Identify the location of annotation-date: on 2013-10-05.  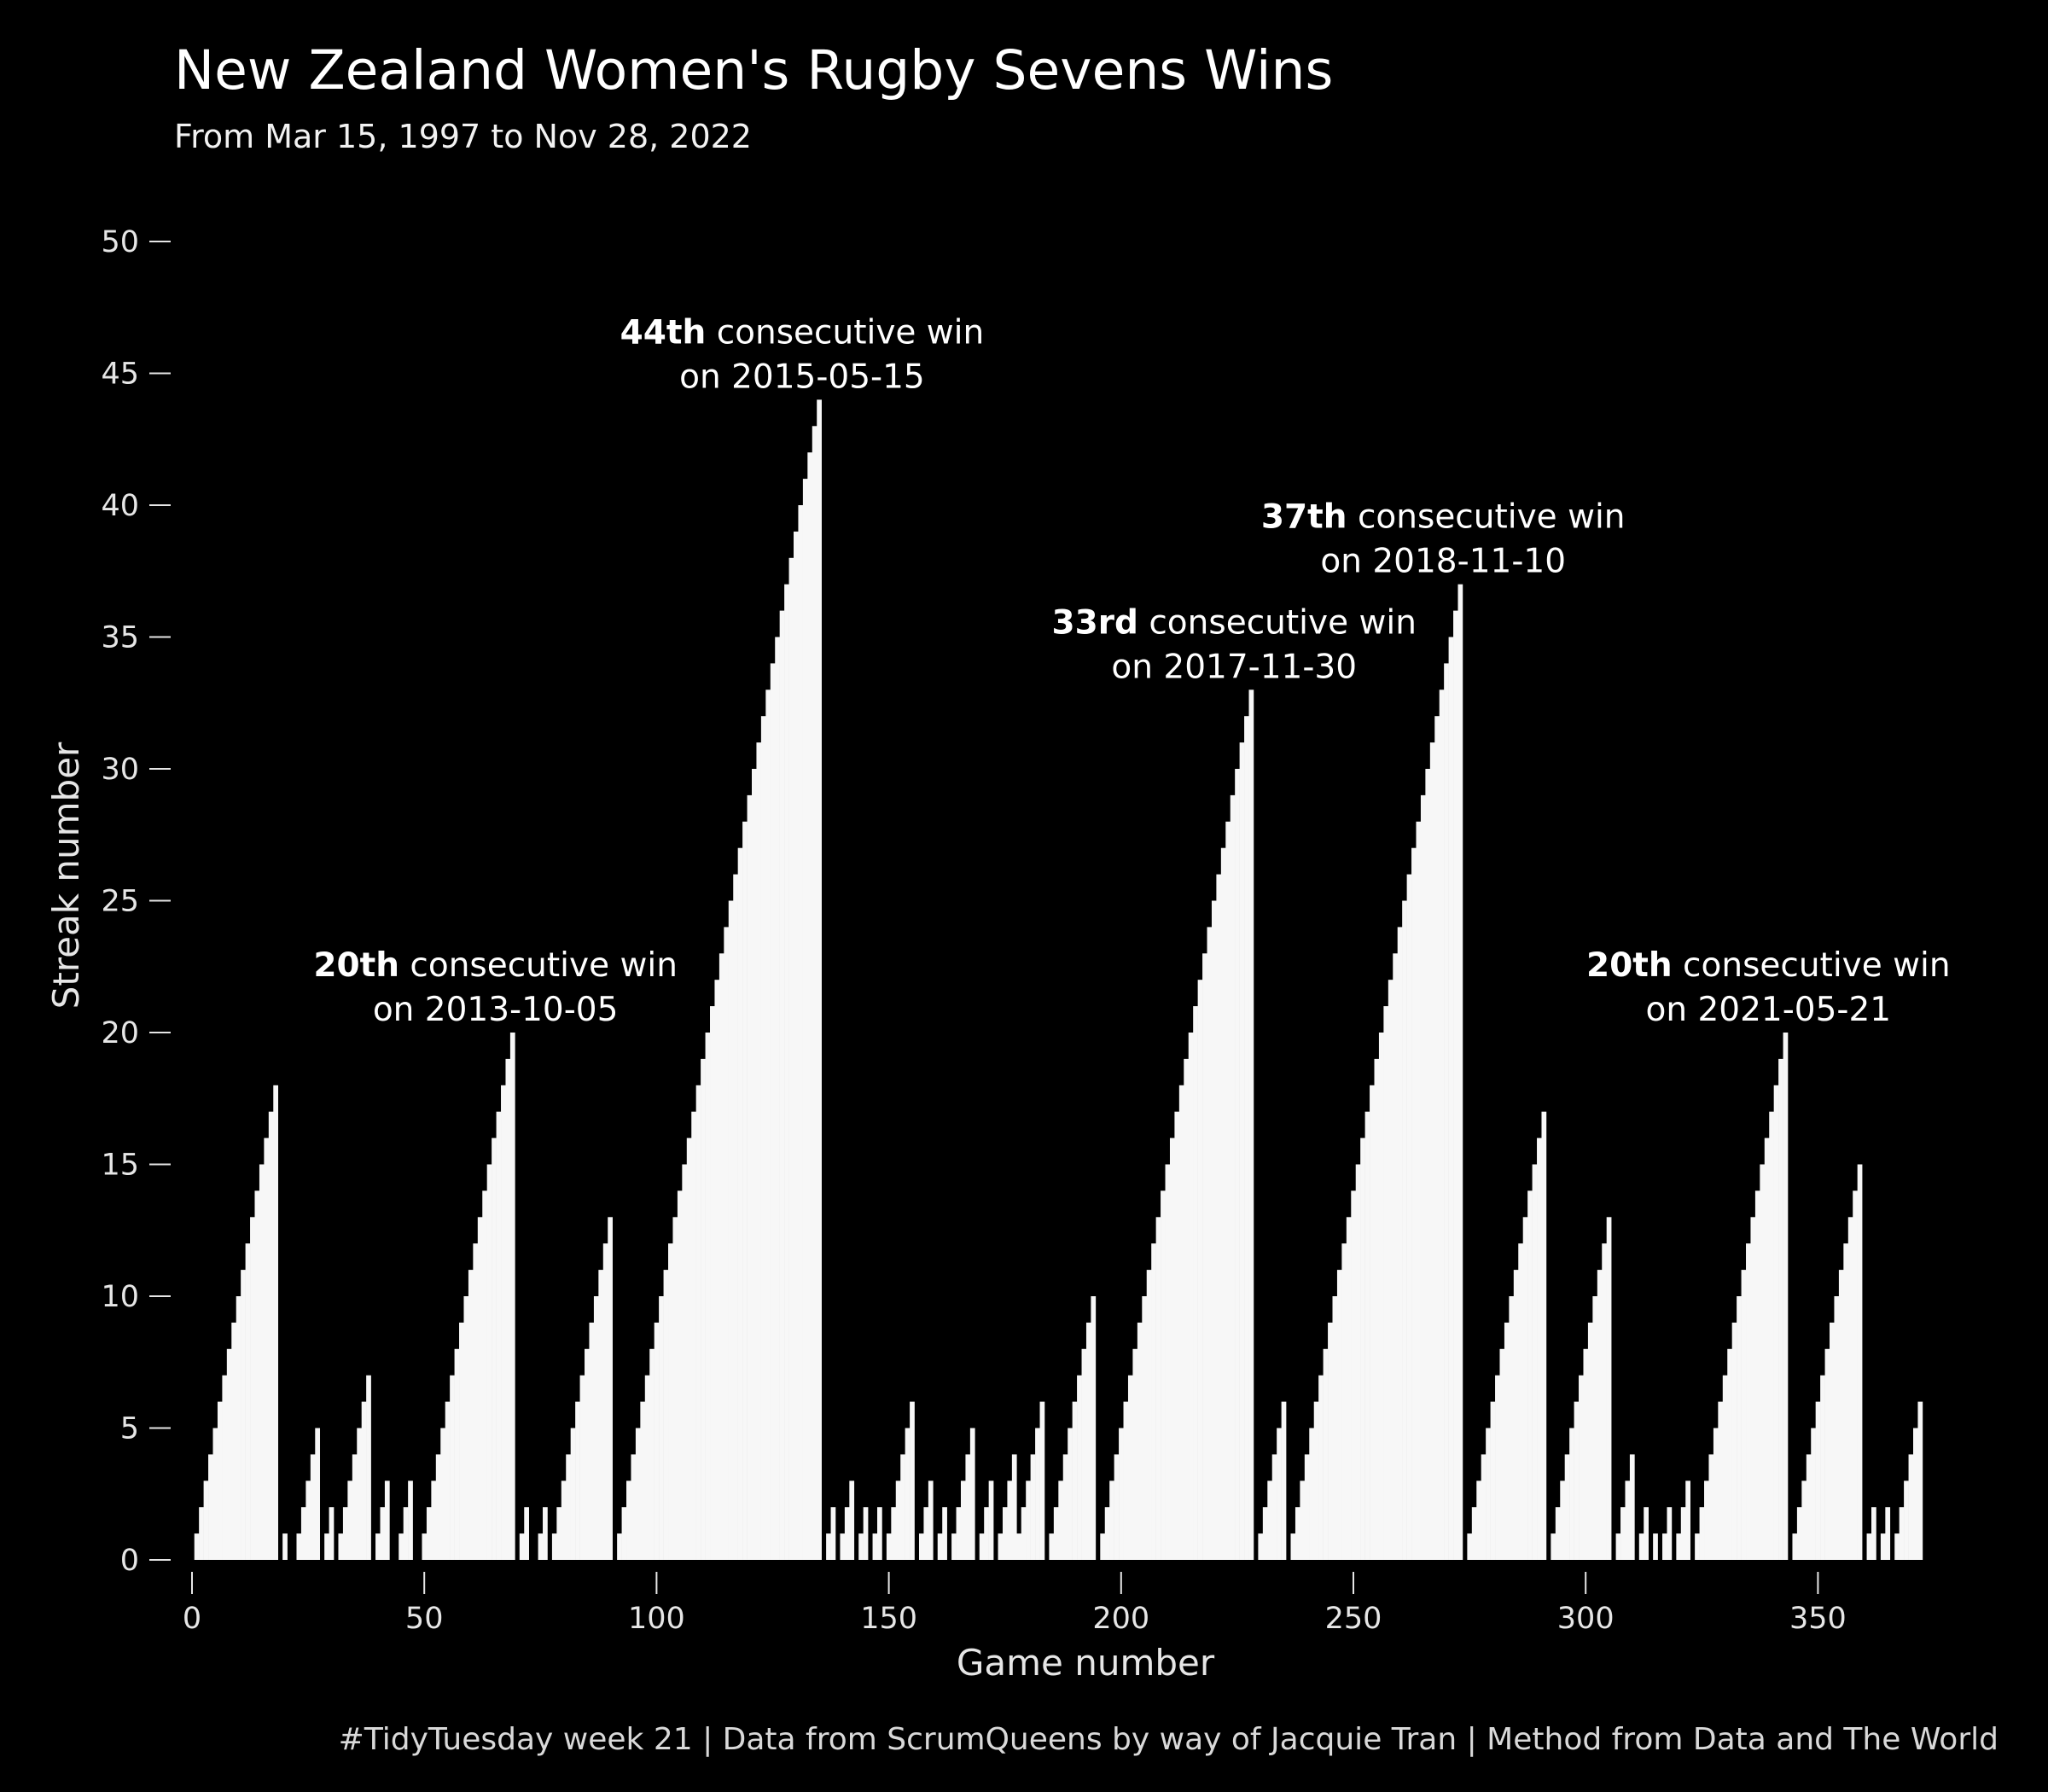
(496, 1010).